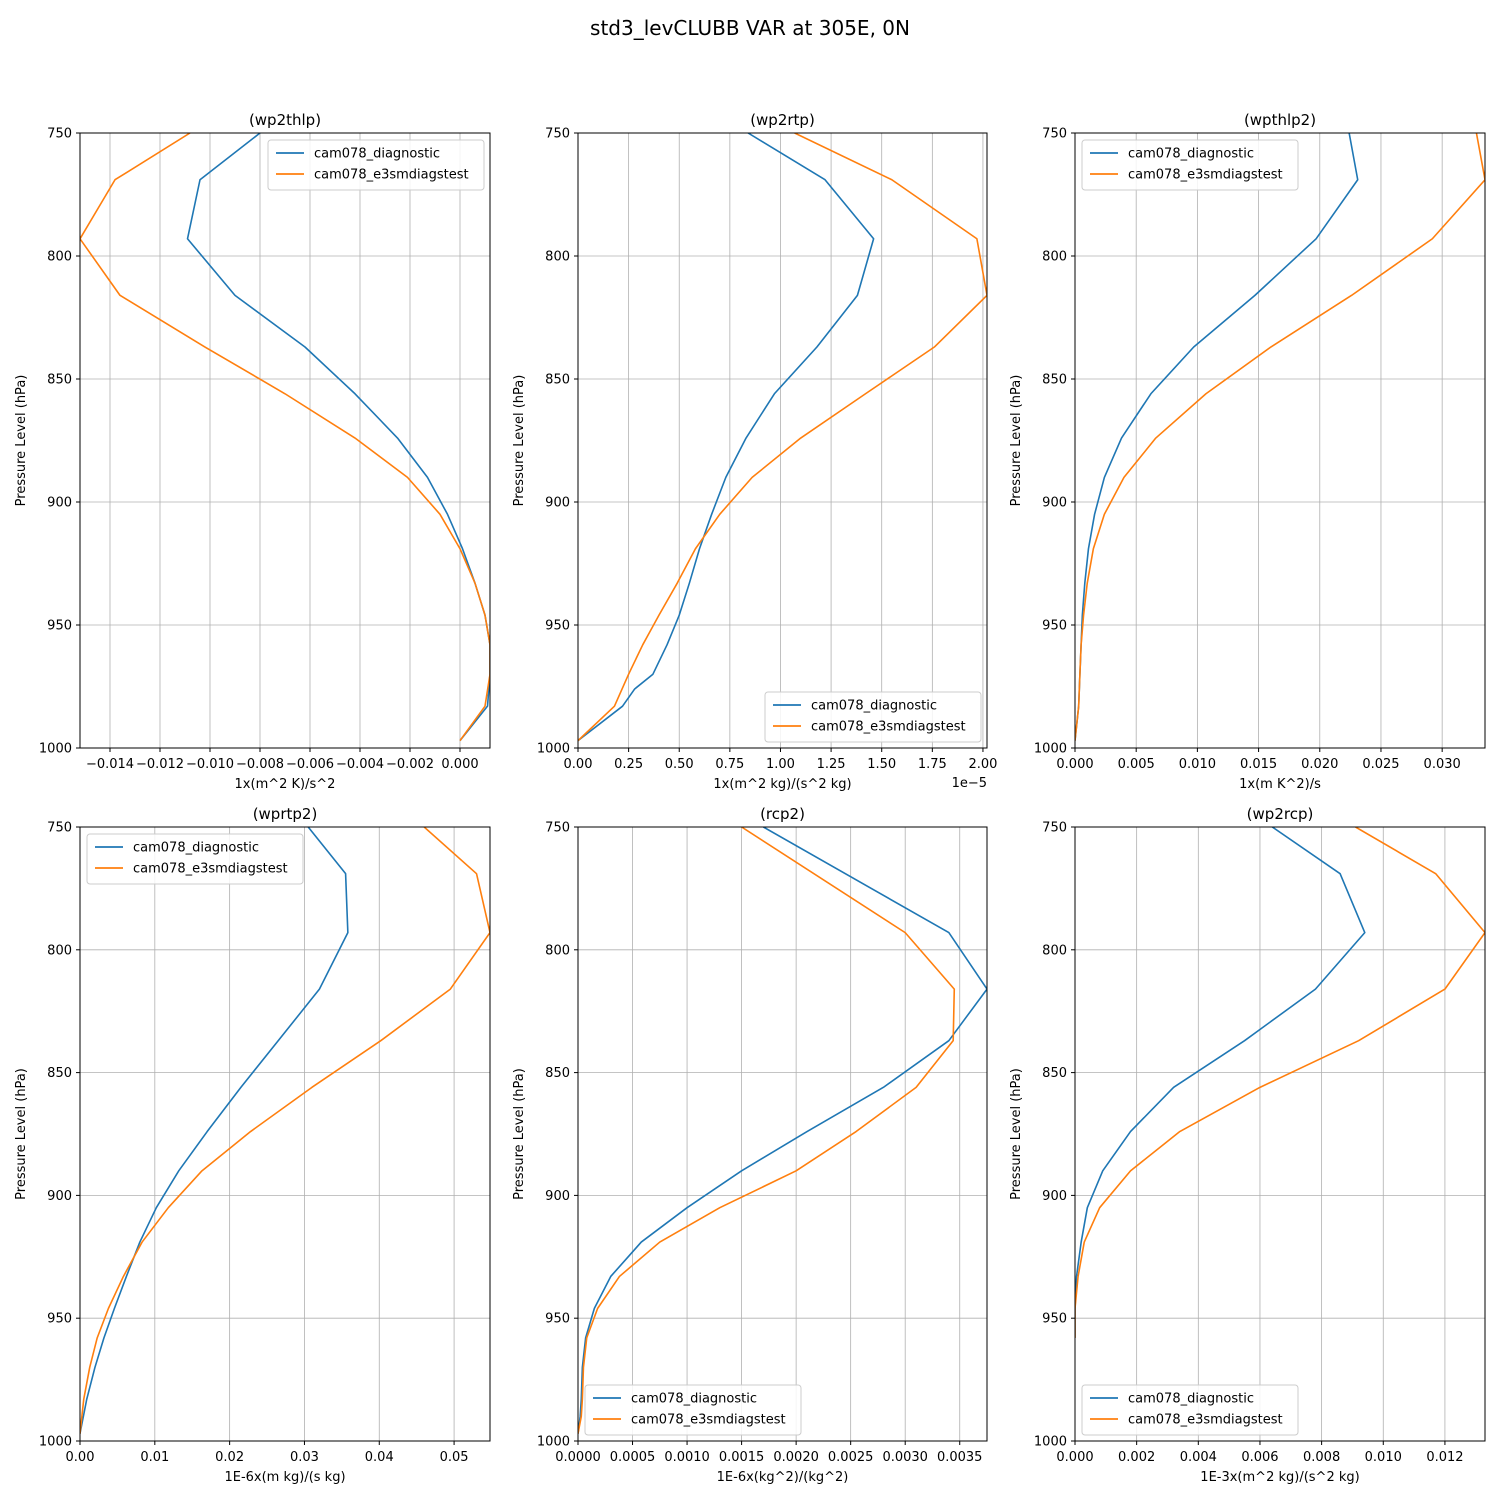 The image size is (1500, 1500). I want to click on chart-5-legend-label: cam078_e3smdiagstest, so click(708, 1420).